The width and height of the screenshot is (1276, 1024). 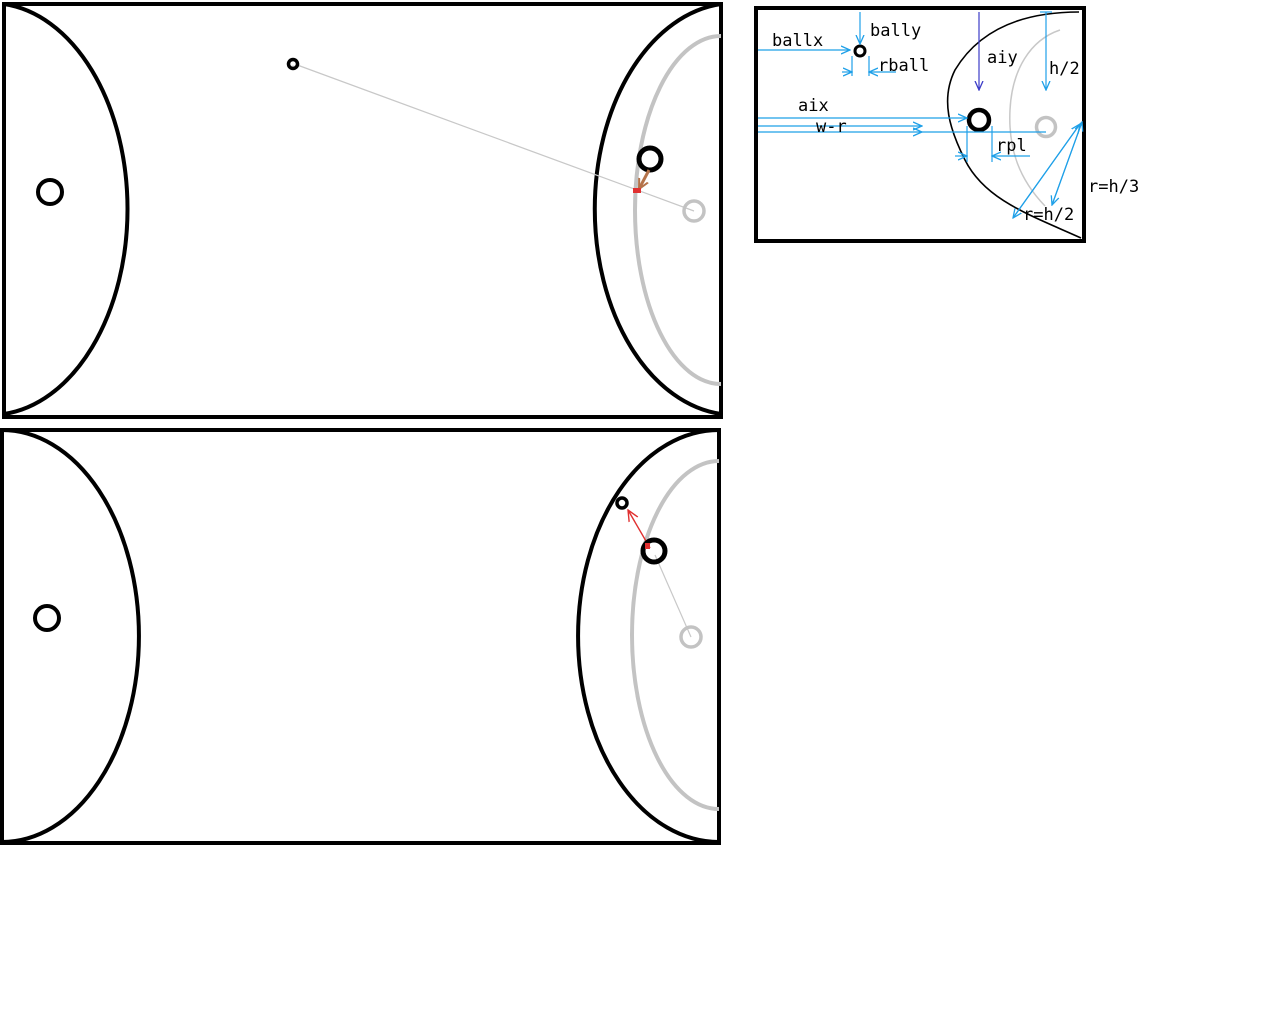 I want to click on label-rh3: r=h/3, so click(x=1113, y=187).